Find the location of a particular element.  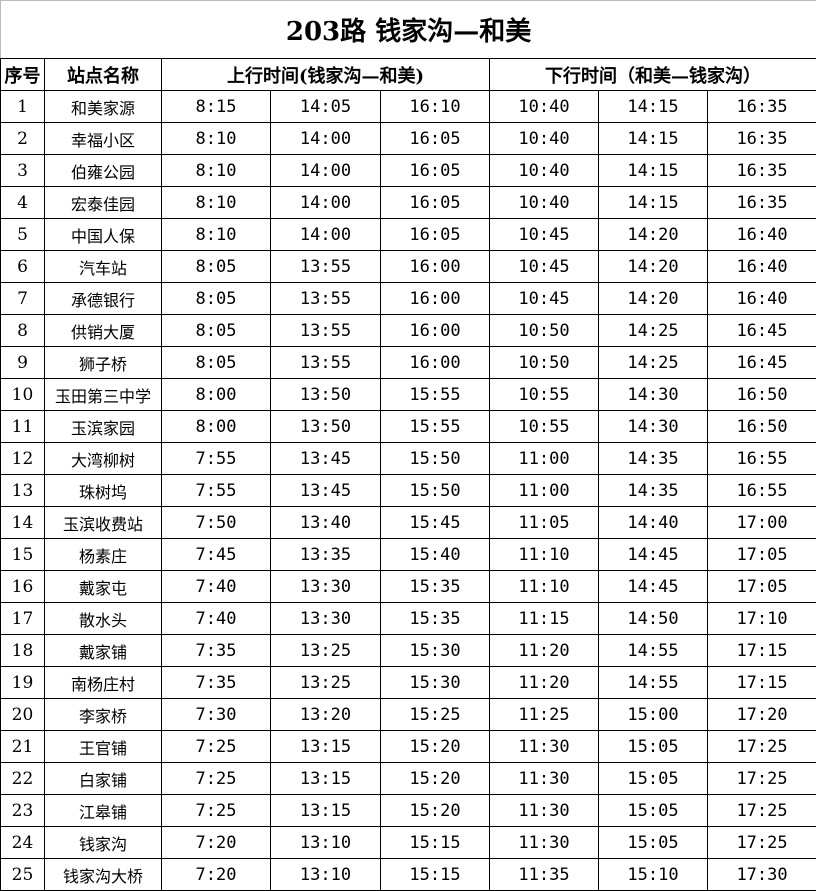

down-time: 14:55 is located at coordinates (653, 682).